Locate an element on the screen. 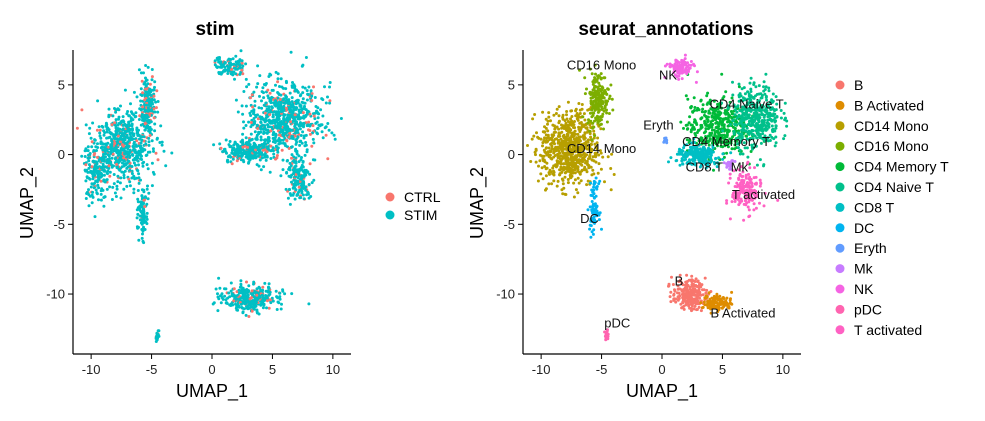 The width and height of the screenshot is (985, 421). stim-x-label: UMAP_1 is located at coordinates (212, 391).